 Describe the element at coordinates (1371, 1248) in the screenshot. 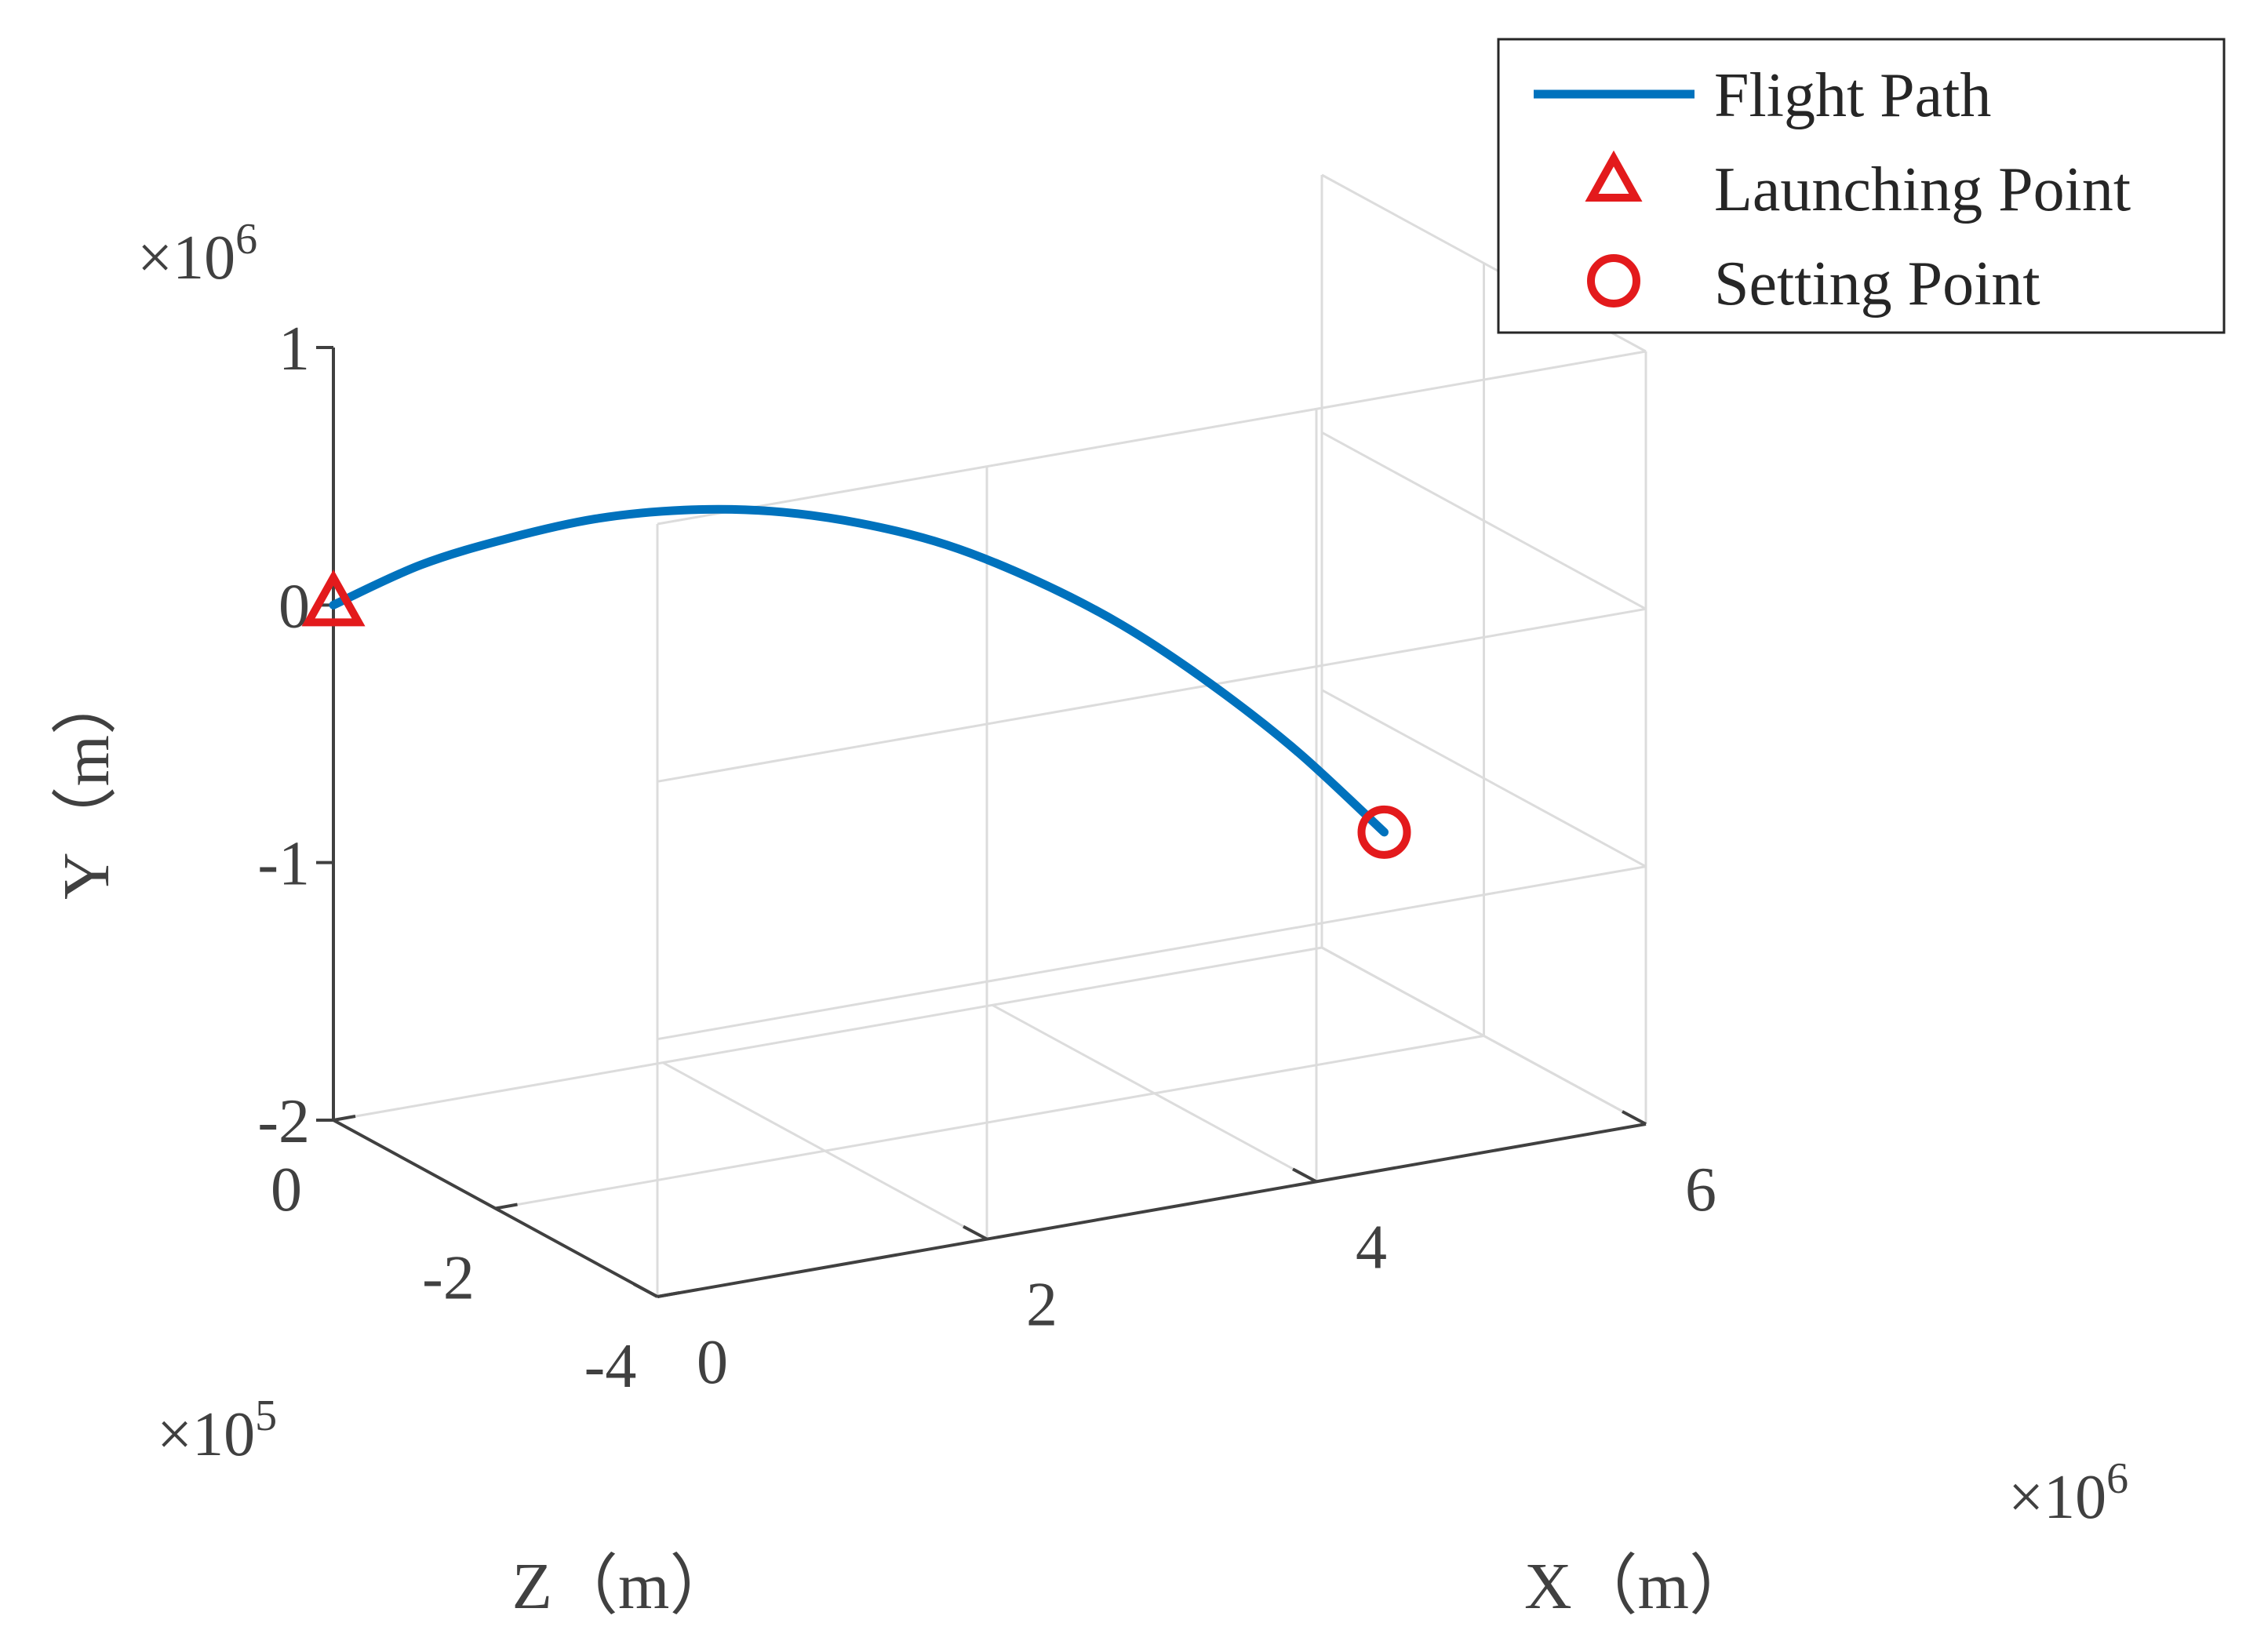

I see `x-tick-label: 4` at that location.